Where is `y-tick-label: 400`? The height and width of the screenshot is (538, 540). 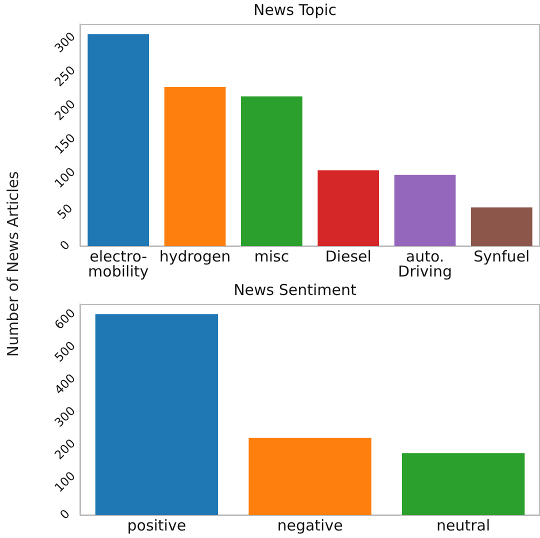
y-tick-label: 400 is located at coordinates (65, 384).